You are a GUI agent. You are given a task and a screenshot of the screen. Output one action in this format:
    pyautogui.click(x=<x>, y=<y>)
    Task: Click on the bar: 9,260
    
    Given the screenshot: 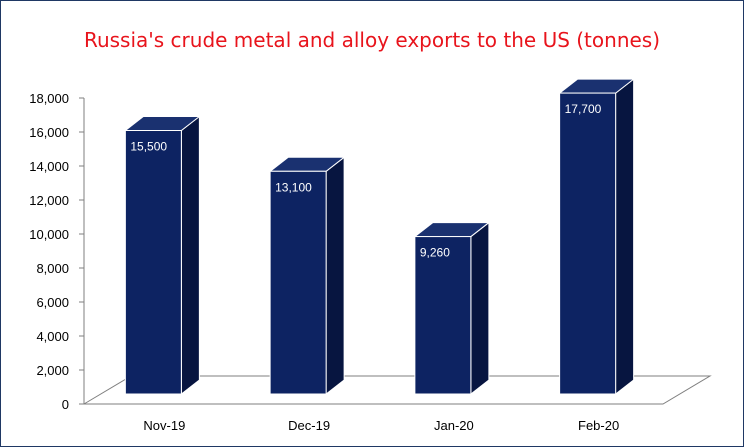 What is the action you would take?
    pyautogui.click(x=452, y=308)
    